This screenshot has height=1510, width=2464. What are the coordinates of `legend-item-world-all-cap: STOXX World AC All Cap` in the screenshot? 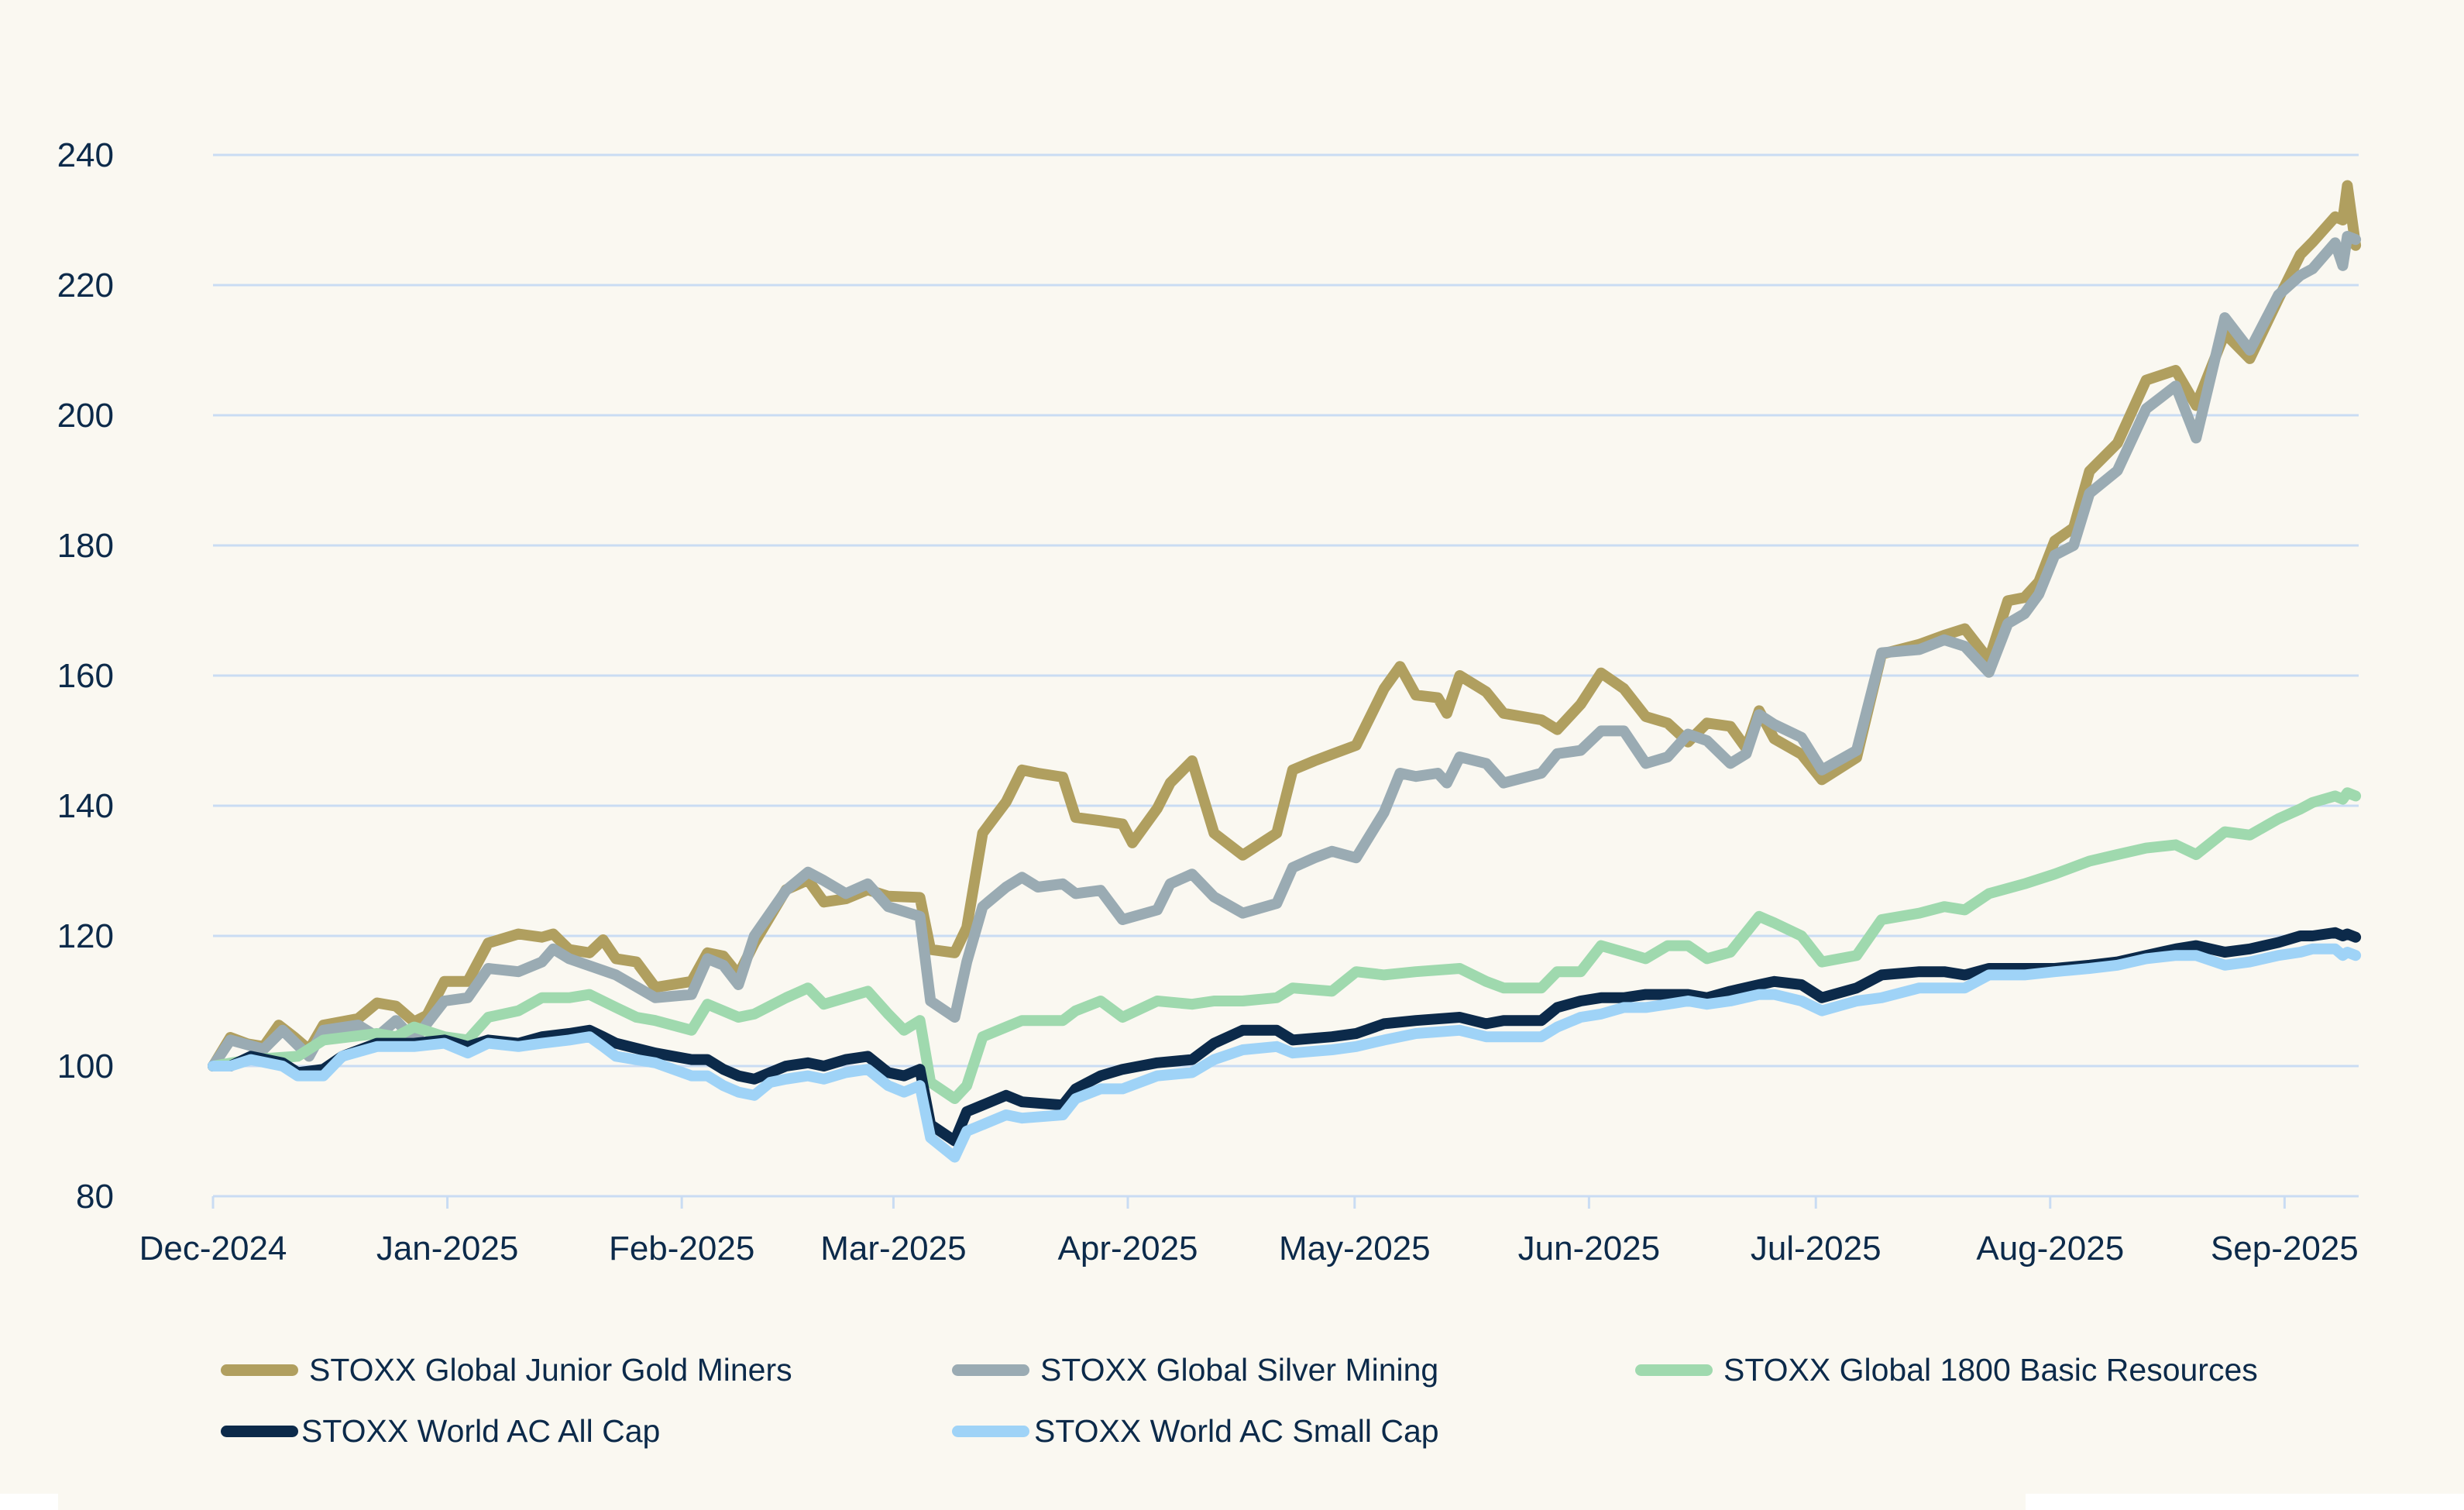 It's located at (441, 1431).